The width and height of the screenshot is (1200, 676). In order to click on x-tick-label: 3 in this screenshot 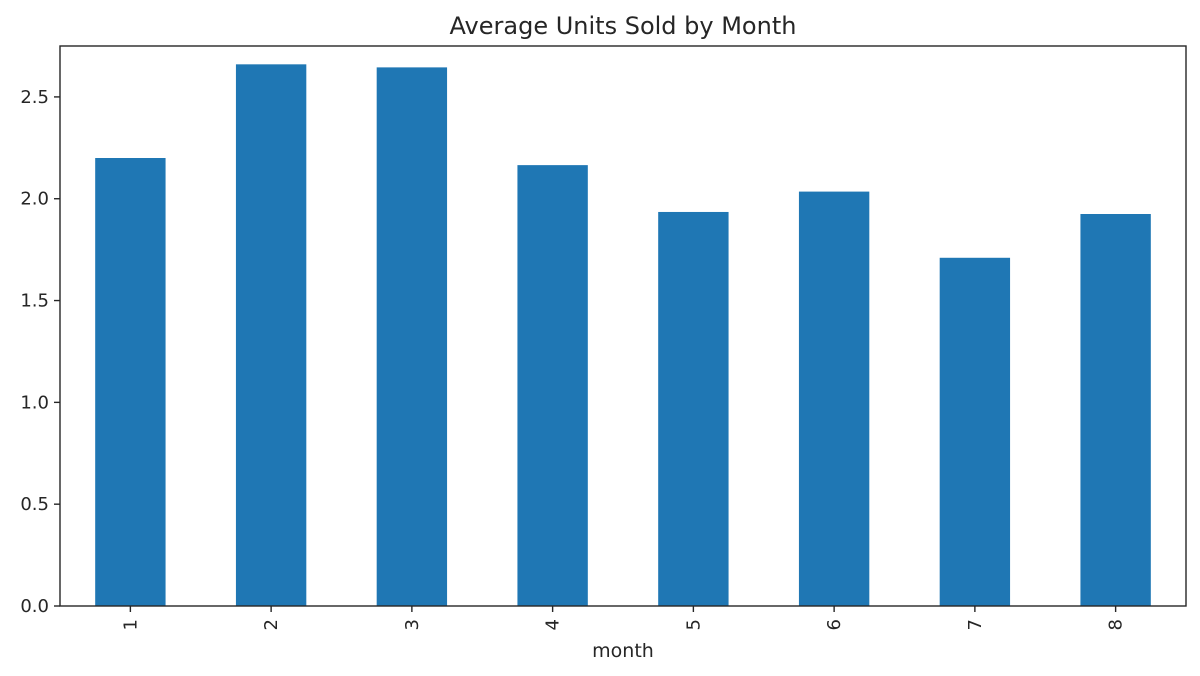, I will do `click(412, 624)`.